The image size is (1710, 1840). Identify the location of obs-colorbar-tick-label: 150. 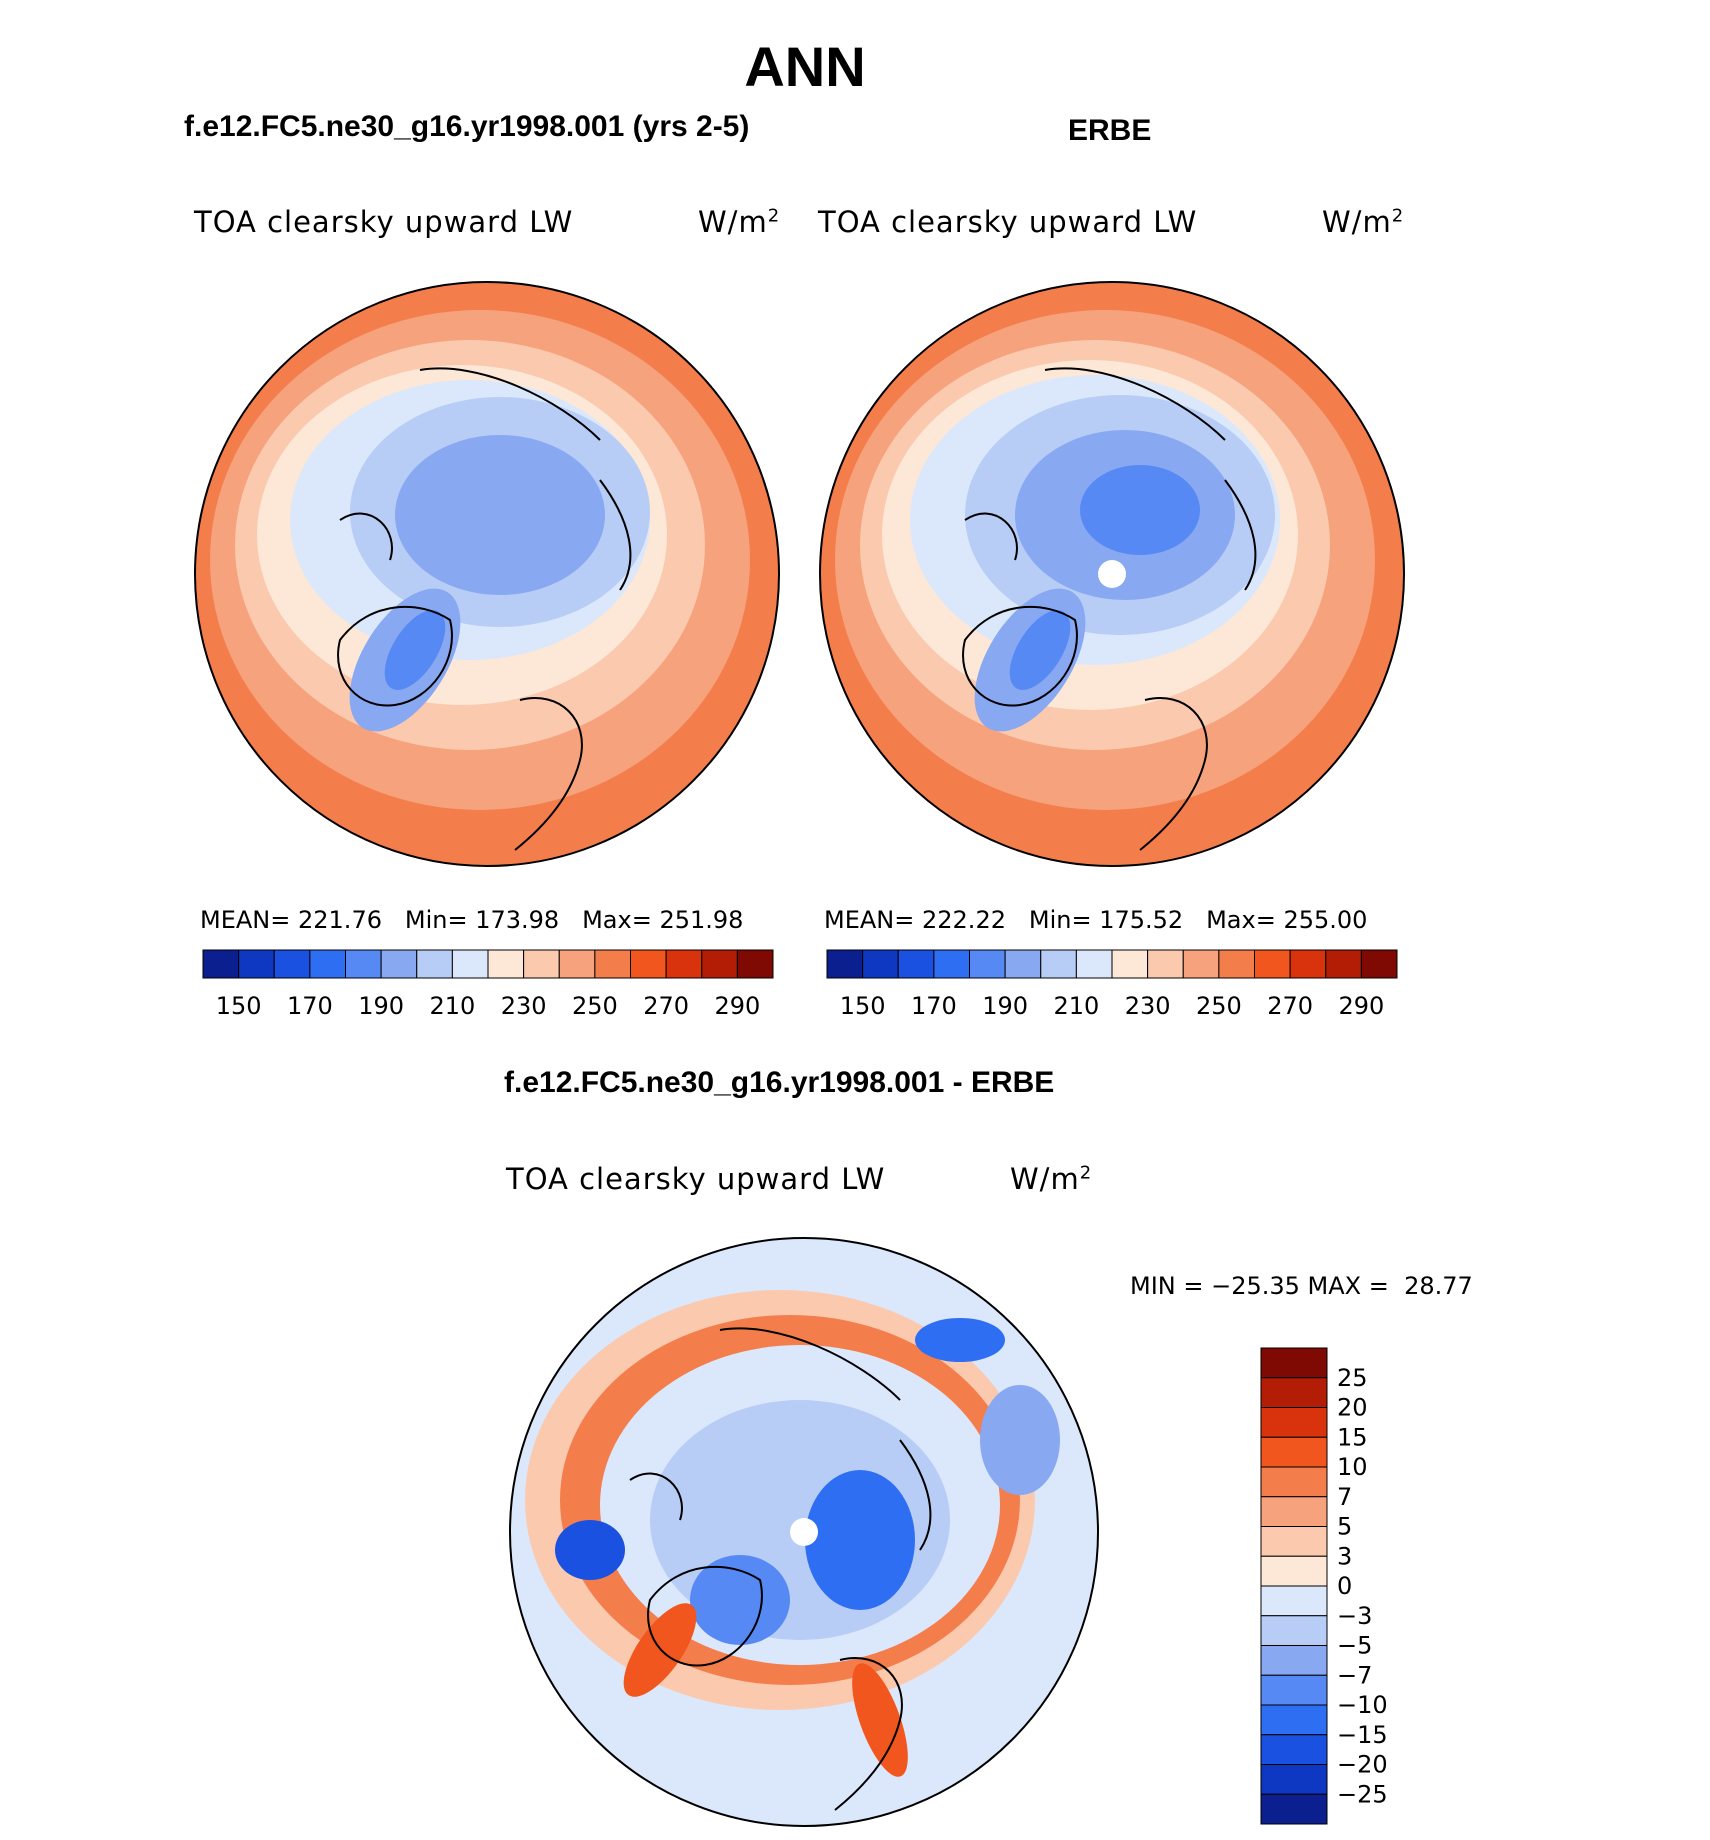
(863, 1006).